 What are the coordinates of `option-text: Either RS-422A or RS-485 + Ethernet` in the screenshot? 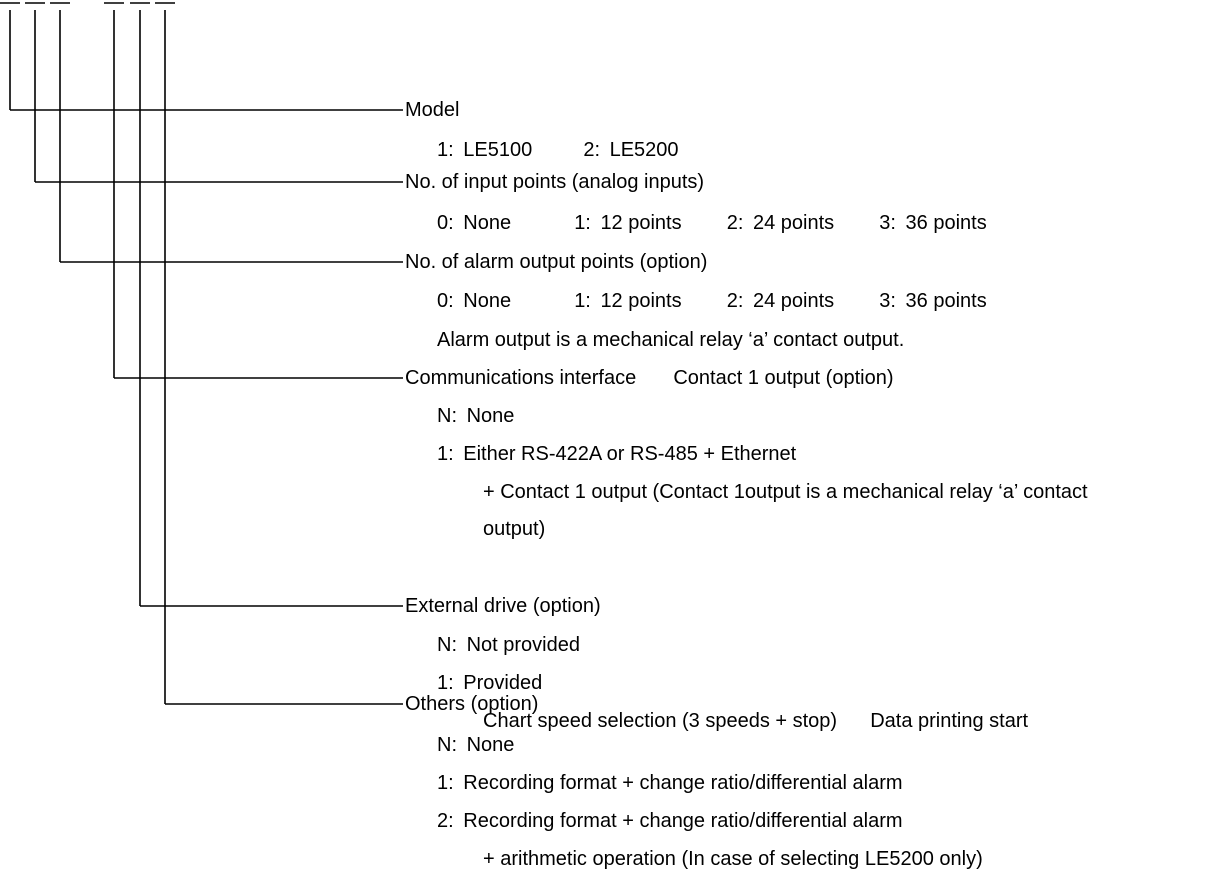 It's located at (630, 454).